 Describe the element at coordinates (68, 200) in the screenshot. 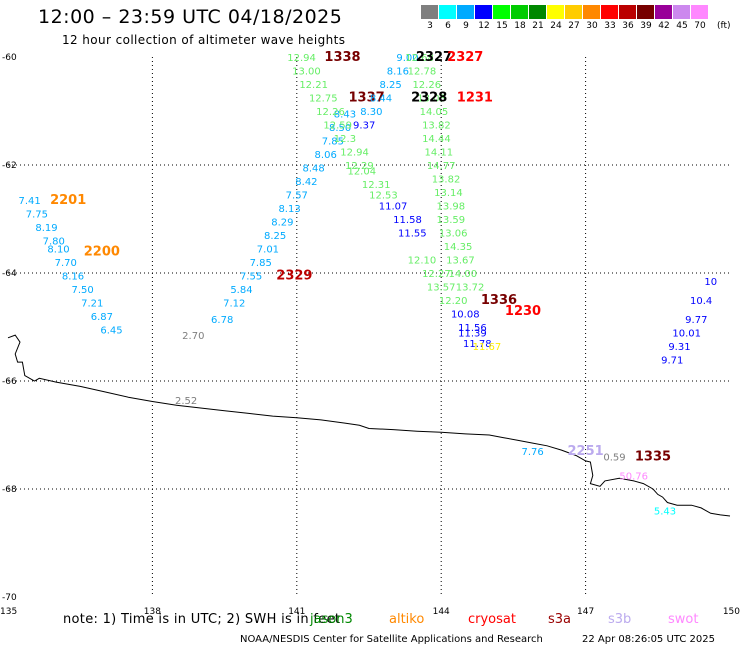

I see `time-label: 2201` at that location.